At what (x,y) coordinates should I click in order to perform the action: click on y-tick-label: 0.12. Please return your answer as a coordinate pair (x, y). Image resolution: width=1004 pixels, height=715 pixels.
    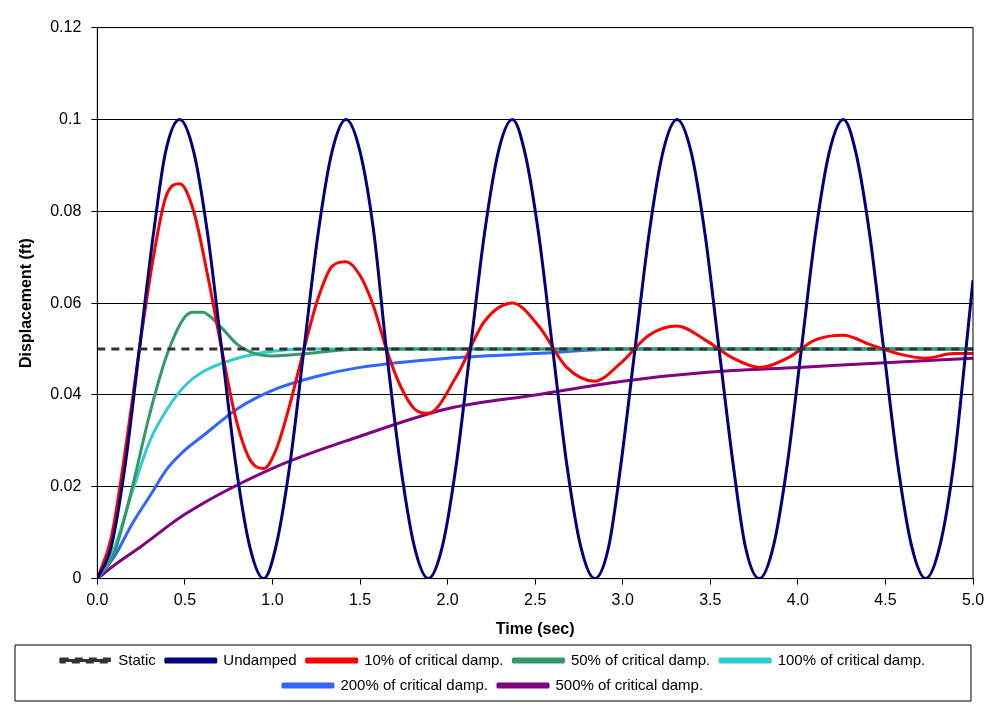
    Looking at the image, I should click on (66, 27).